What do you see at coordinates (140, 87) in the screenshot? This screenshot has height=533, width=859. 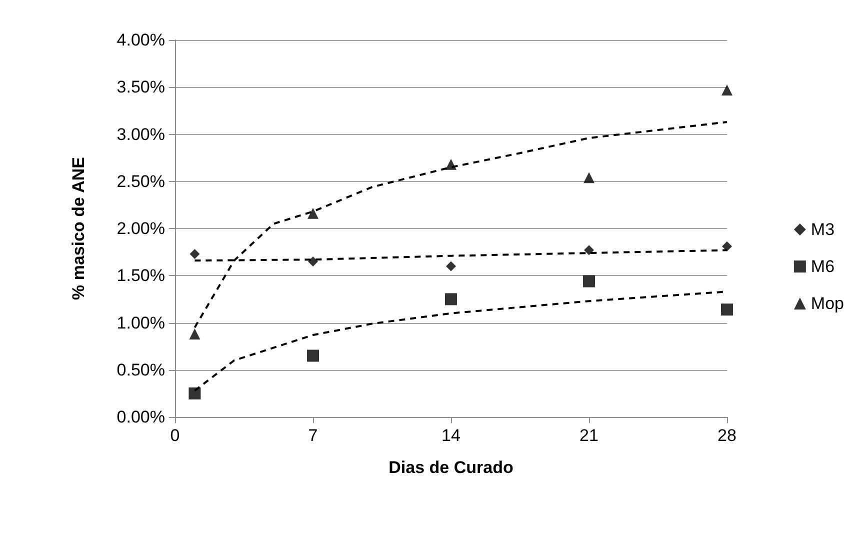 I see `y-tick-label: 3.50%` at bounding box center [140, 87].